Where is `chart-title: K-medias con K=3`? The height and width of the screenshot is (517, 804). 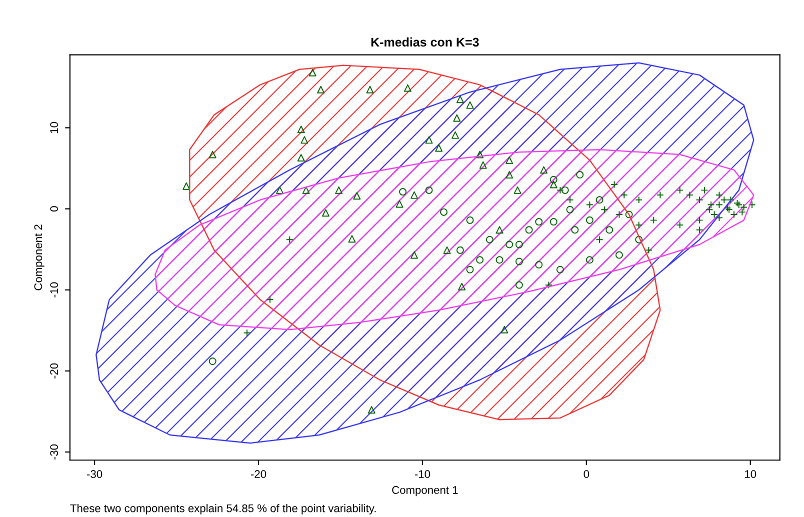
chart-title: K-medias con K=3 is located at coordinates (425, 42).